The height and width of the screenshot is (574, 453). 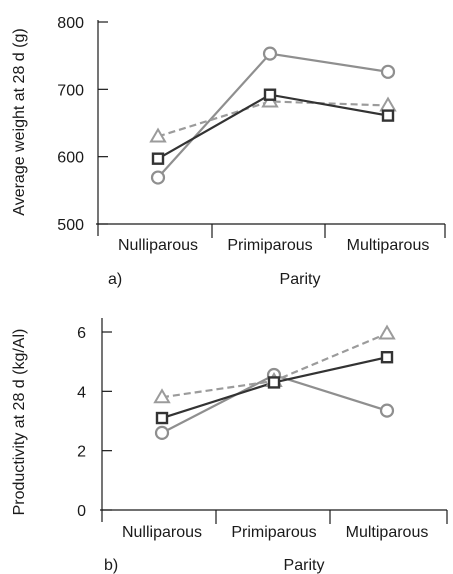 I want to click on series-line-circle, so click(x=273, y=115).